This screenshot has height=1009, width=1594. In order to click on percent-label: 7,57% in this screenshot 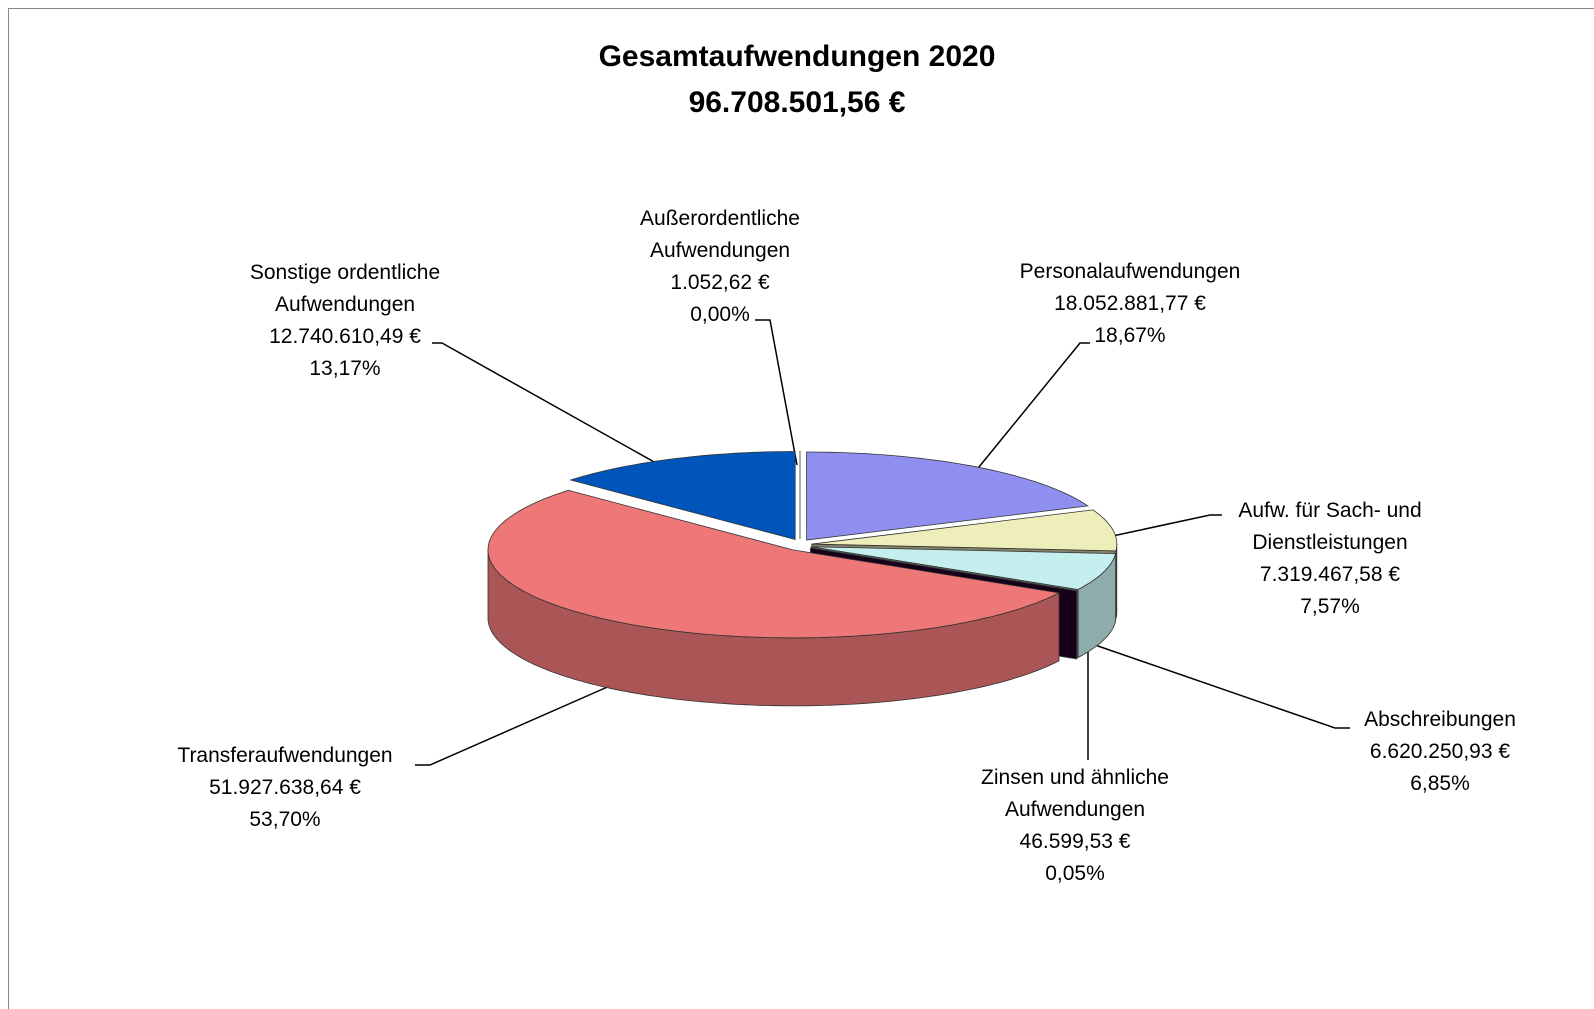, I will do `click(1330, 606)`.